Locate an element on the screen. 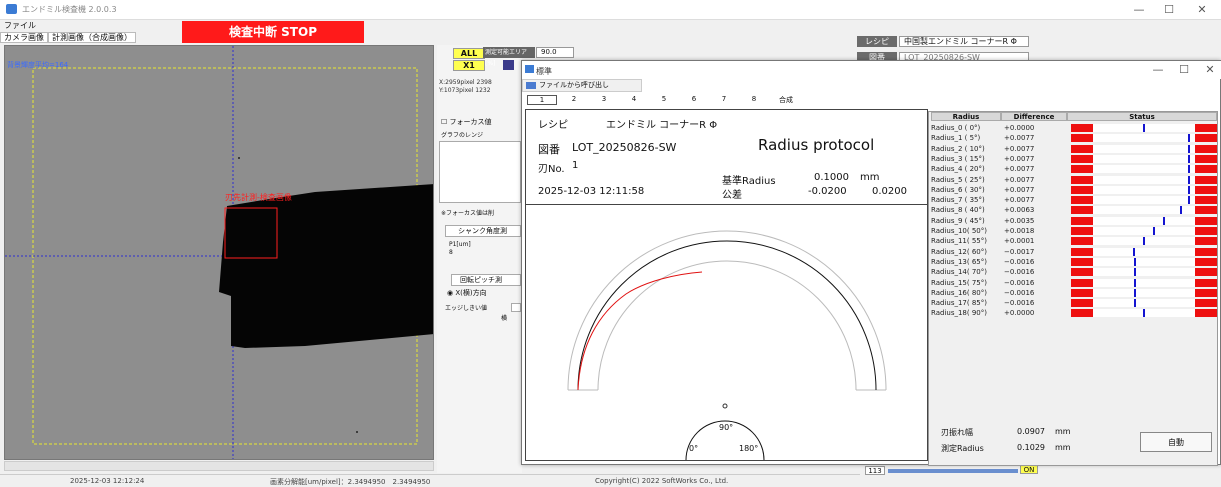 Image resolution: width=1221 pixels, height=487 pixels. tab-5: 5 is located at coordinates (664, 99).